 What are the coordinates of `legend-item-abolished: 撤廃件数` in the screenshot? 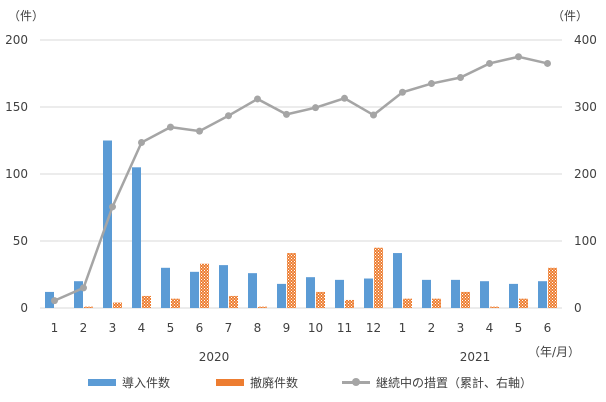 It's located at (257, 382).